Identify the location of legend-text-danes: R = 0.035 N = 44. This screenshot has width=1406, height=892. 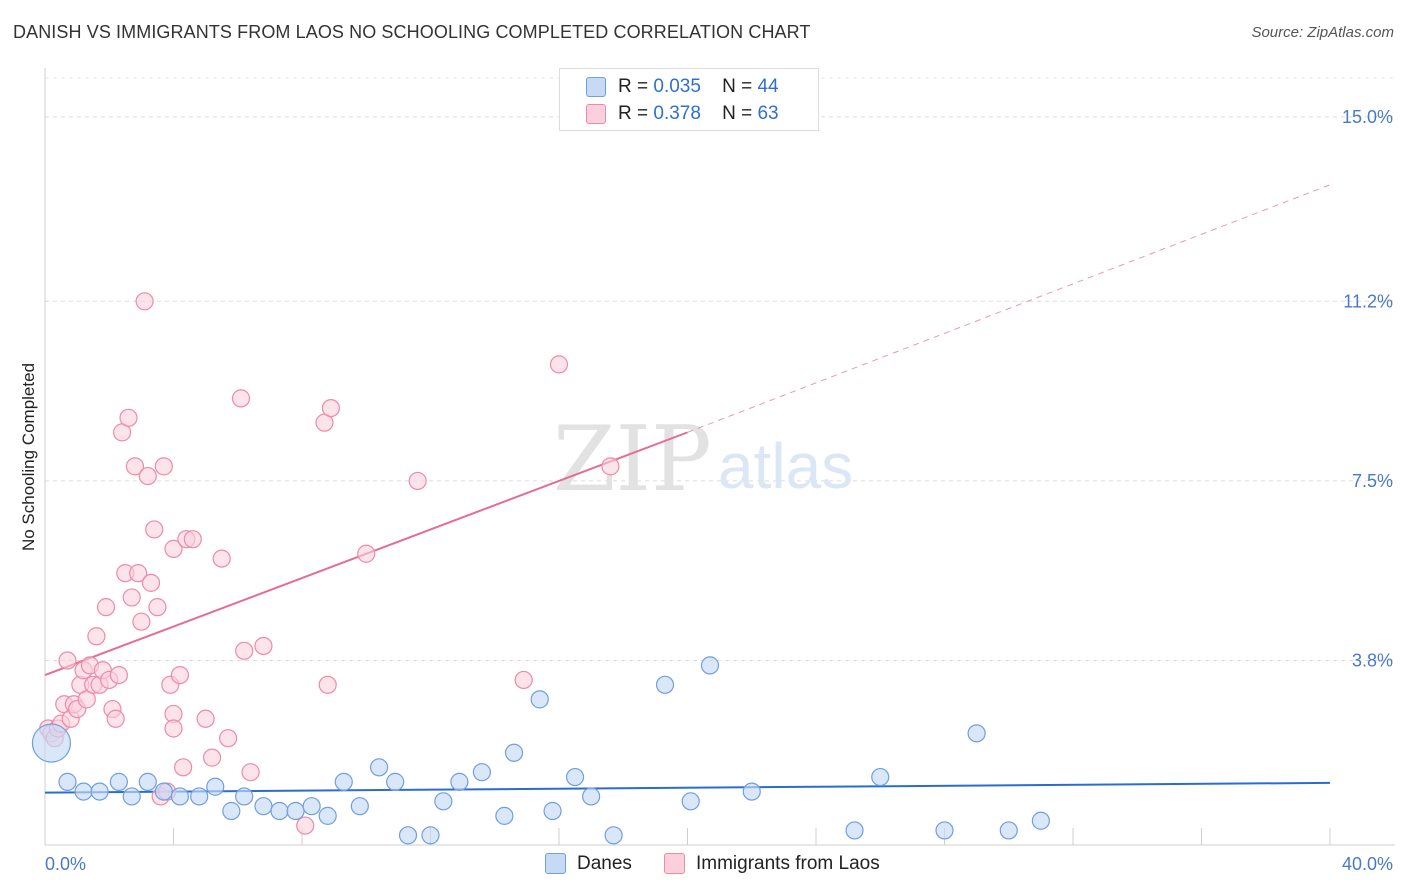
(698, 87).